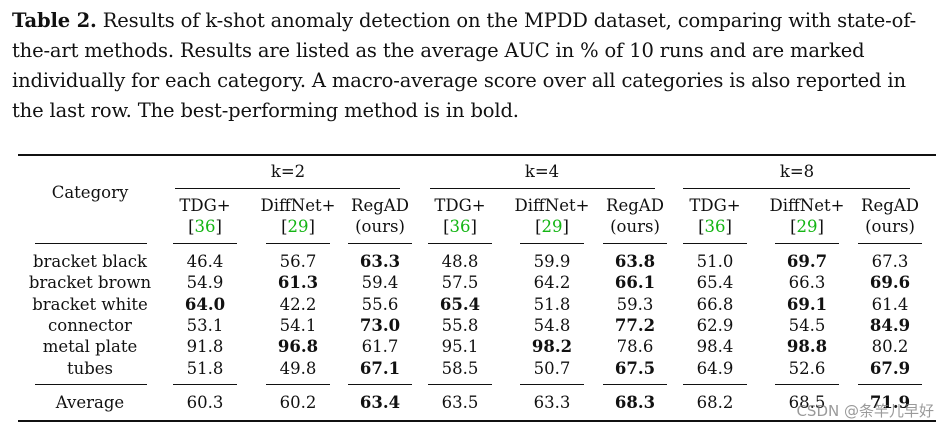 This screenshot has height=430, width=946. I want to click on caption-label: Table 2., so click(54, 20).